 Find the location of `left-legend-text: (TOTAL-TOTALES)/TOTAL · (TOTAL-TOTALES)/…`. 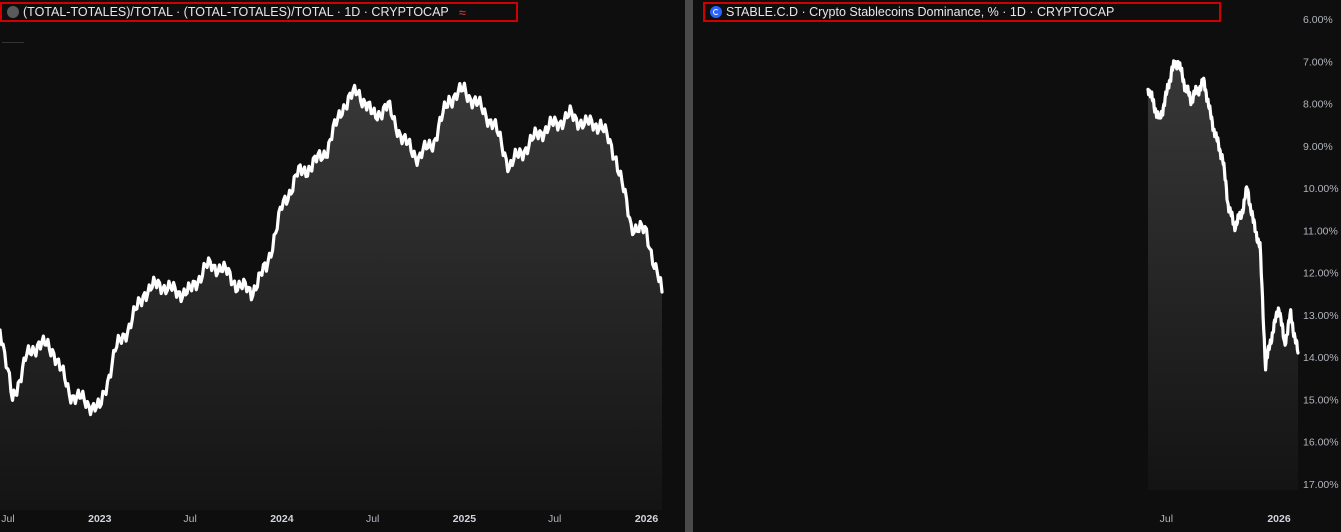

left-legend-text: (TOTAL-TOTALES)/TOTAL · (TOTAL-TOTALES)/… is located at coordinates (236, 12).